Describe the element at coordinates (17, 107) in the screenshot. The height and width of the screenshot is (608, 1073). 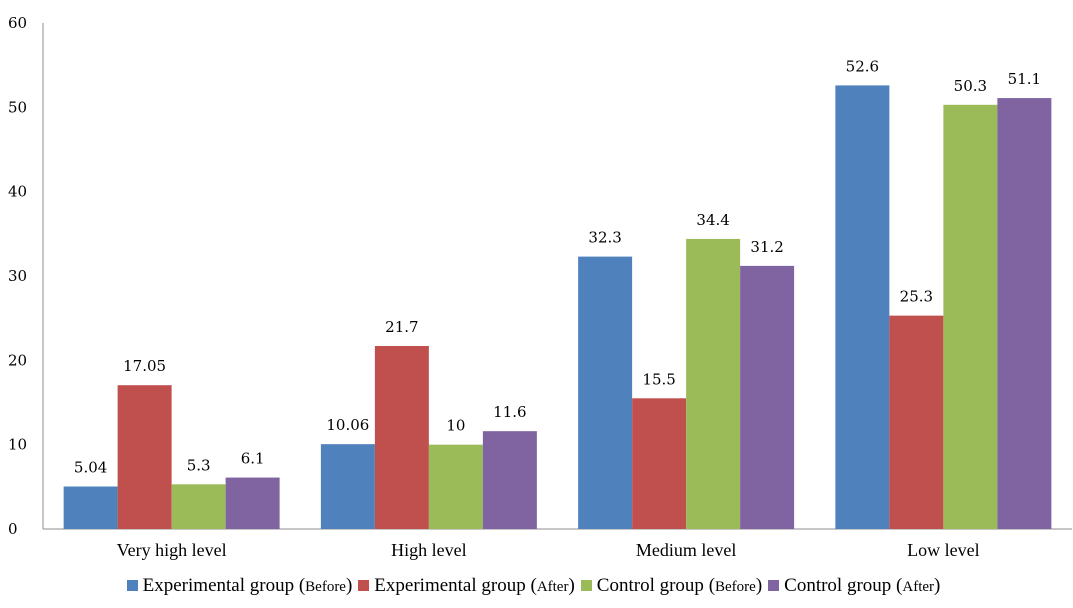
I see `y-tick-label: 50` at that location.